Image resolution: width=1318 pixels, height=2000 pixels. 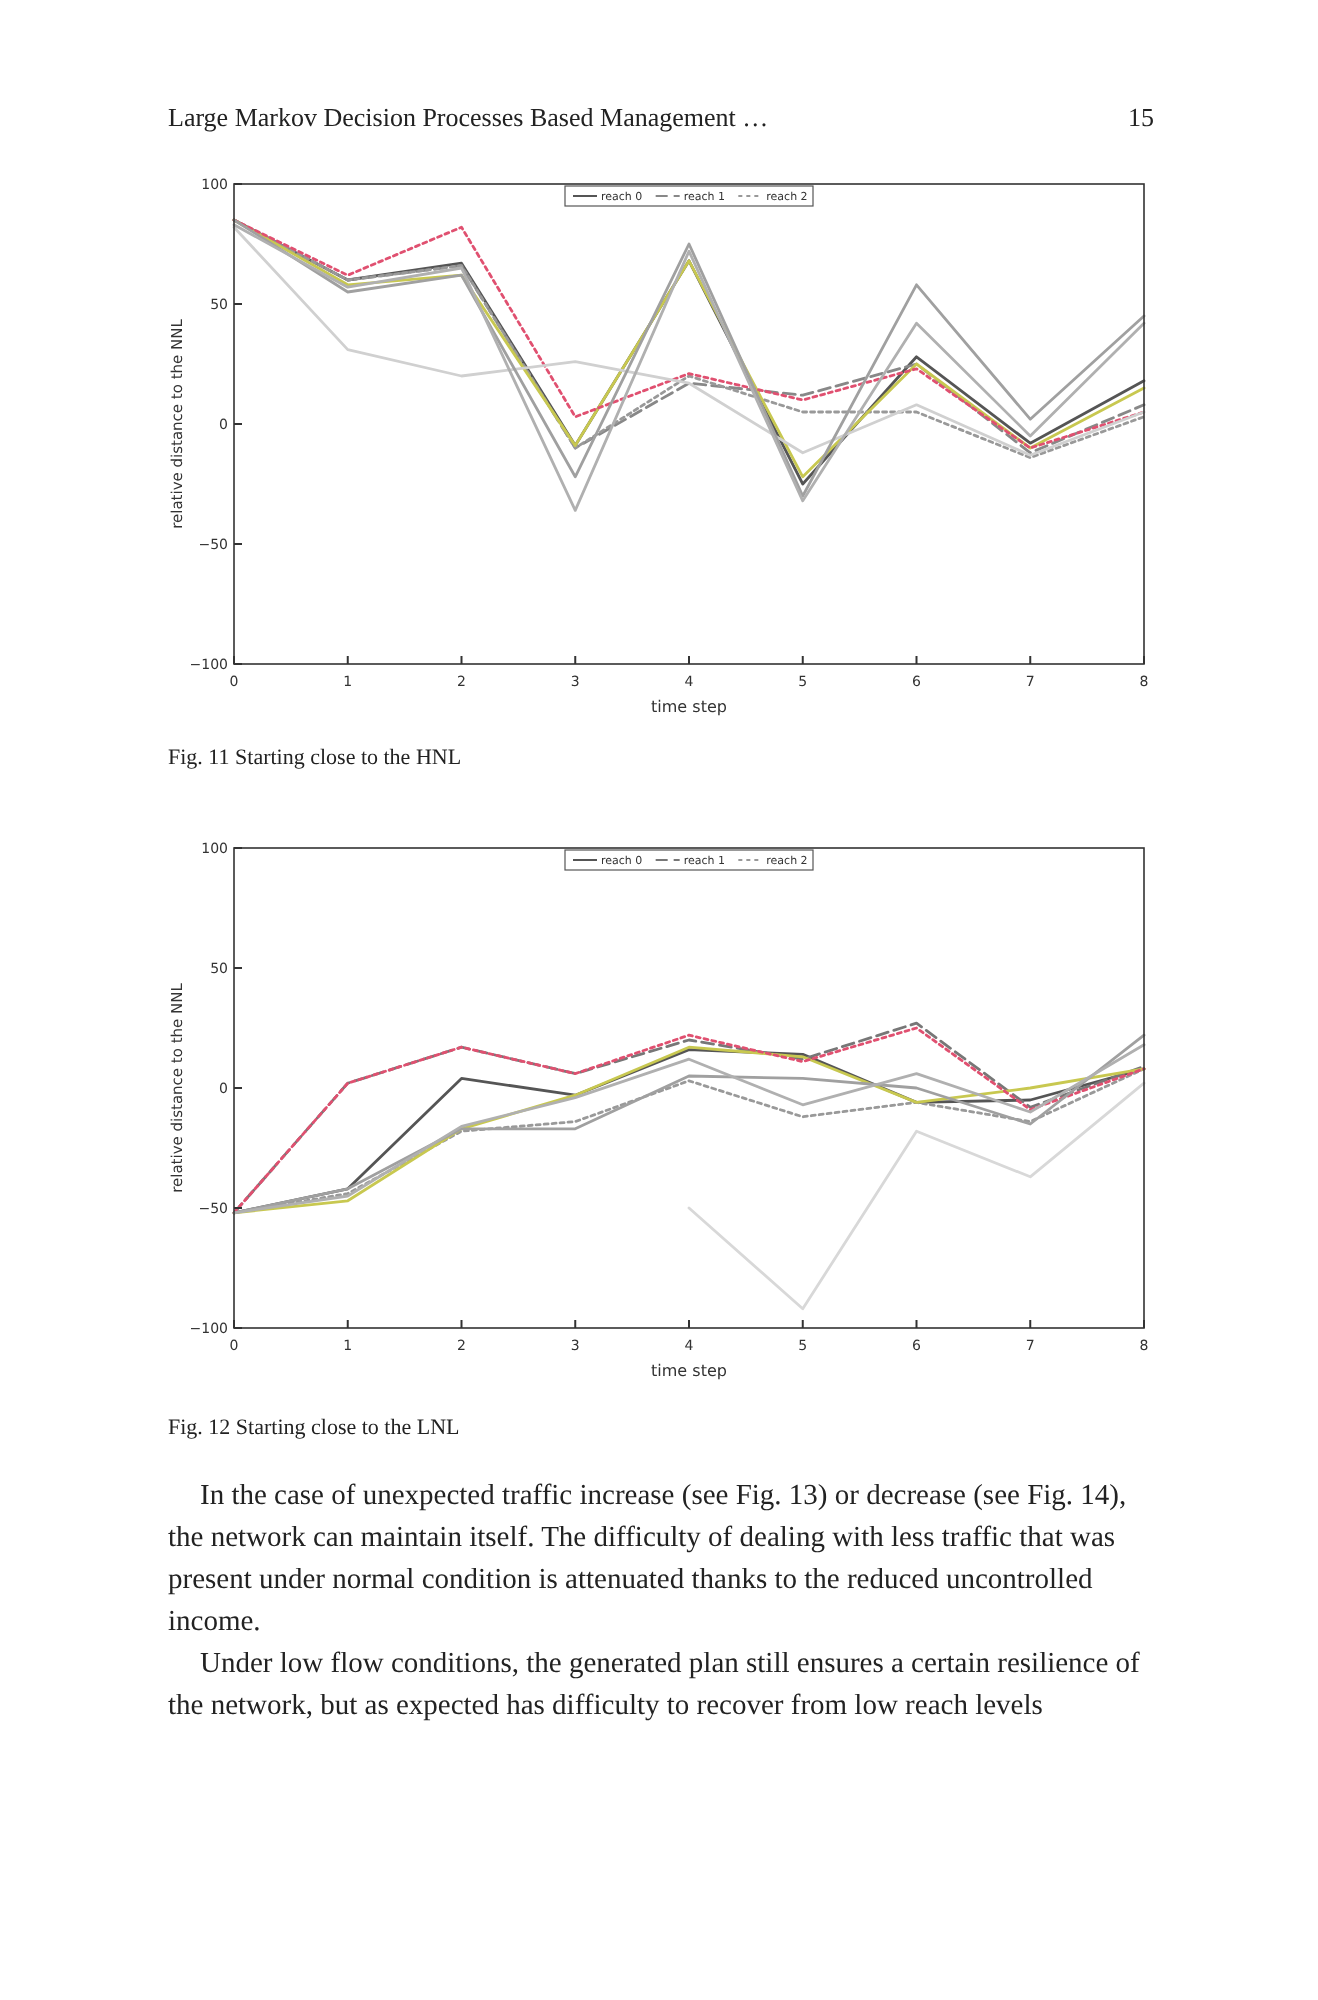 I want to click on text: In the case of unexpected traffic increase (see Fig. 13) or decrease (see Fig. 14), the network can maintain itself. The difficulty of dealing with less traffic that was present under normal condition is attenuated thanks to the reduced uncontrolled income., so click(x=647, y=1559).